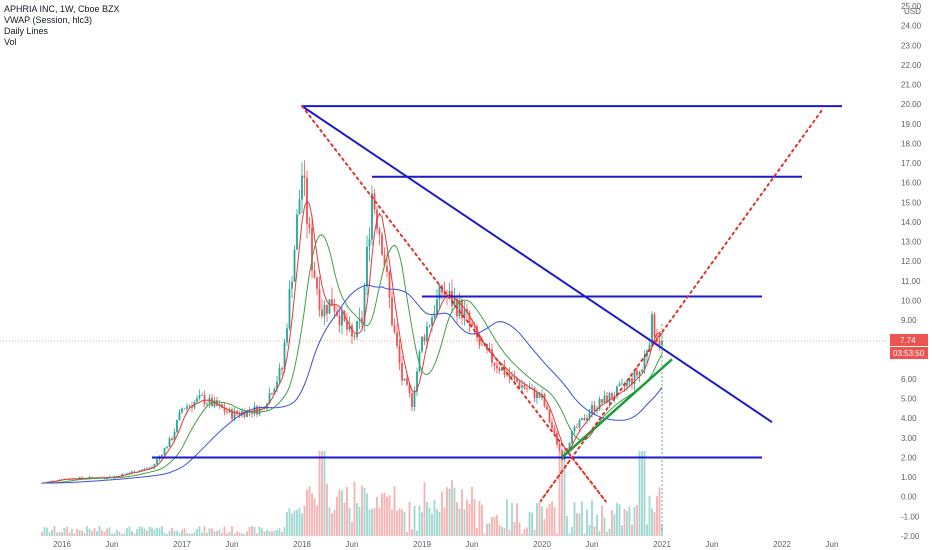 The height and width of the screenshot is (550, 932). What do you see at coordinates (62, 544) in the screenshot?
I see `time-tick-label: 2016` at bounding box center [62, 544].